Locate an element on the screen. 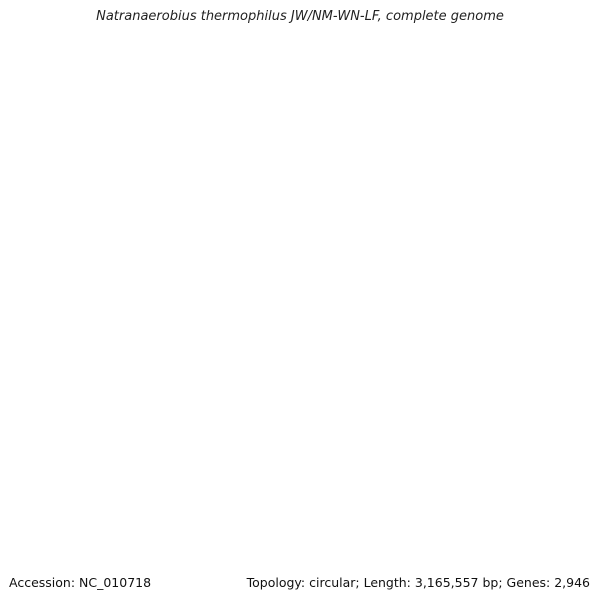 Image resolution: width=600 pixels, height=600 pixels. accession-label: Accession: NC_010718 is located at coordinates (80, 582).